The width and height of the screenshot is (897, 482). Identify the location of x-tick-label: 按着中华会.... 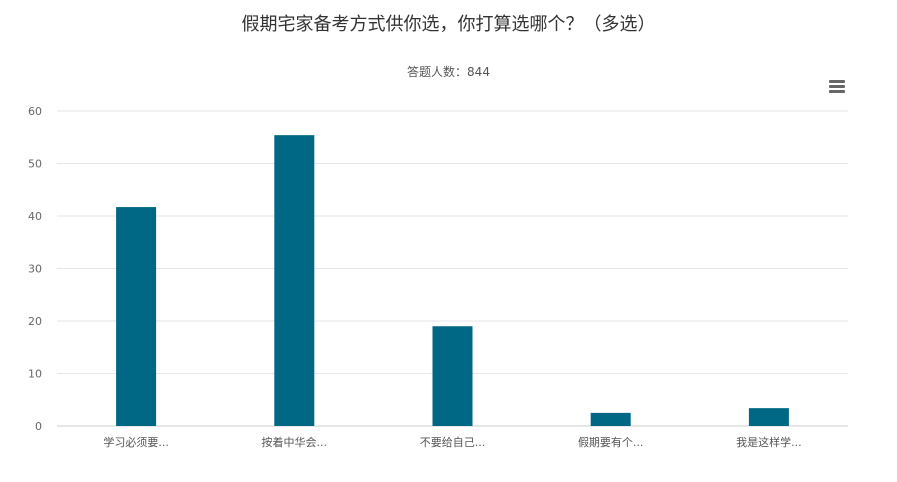
(295, 442).